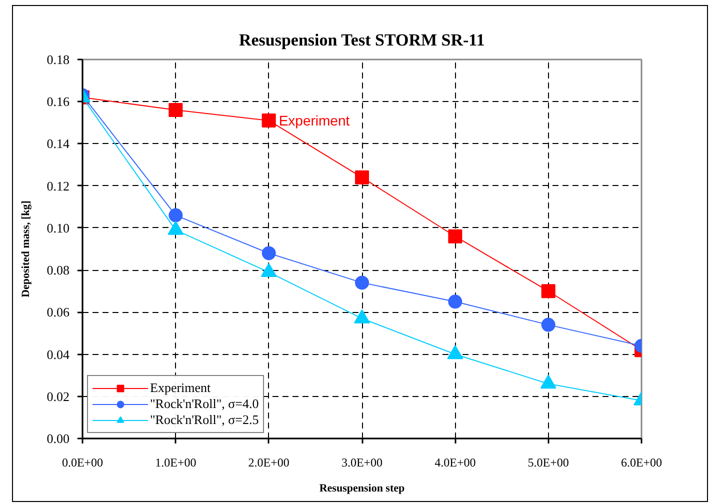  What do you see at coordinates (362, 488) in the screenshot?
I see `x-axis-title: Resuspension step` at bounding box center [362, 488].